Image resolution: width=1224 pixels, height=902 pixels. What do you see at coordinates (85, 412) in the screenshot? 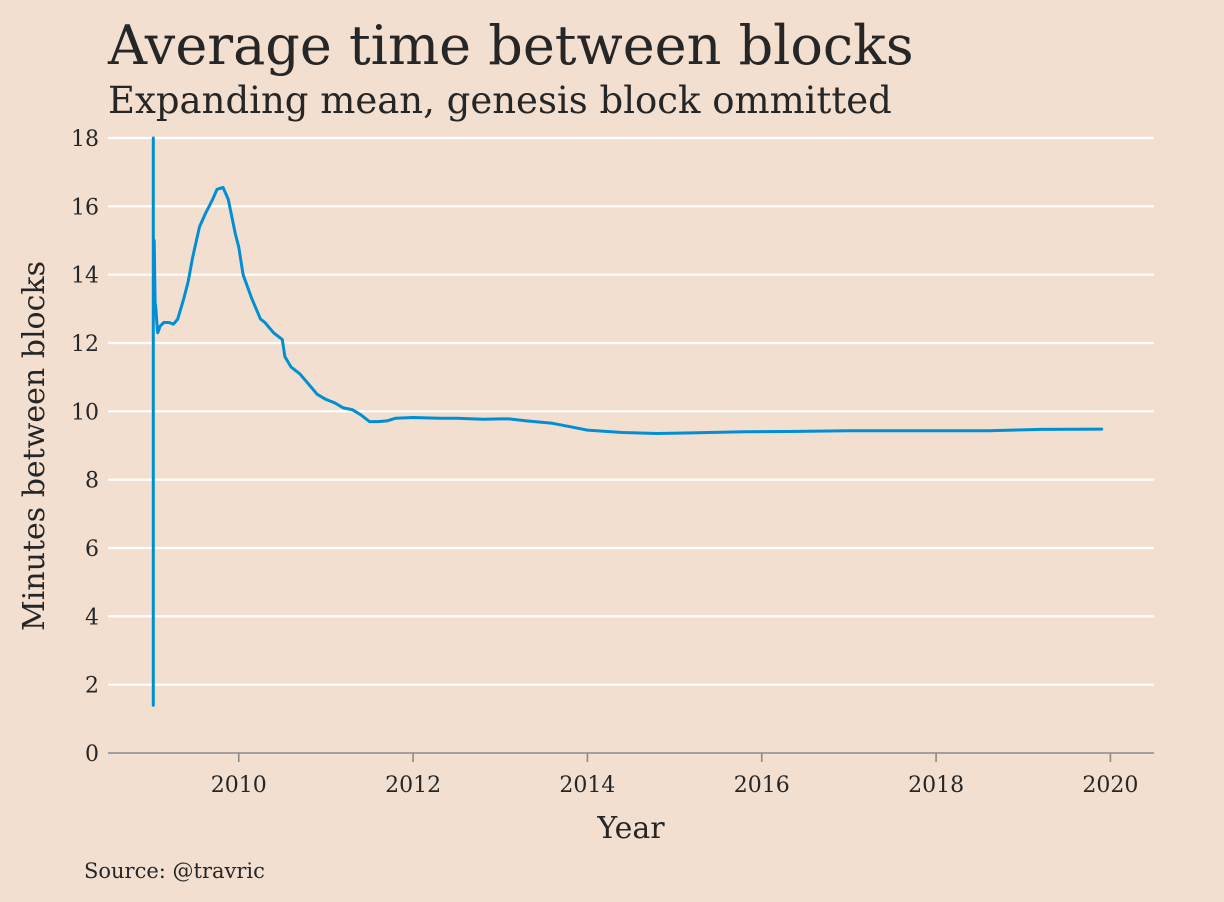
I see `y-tick-label-10: 10` at bounding box center [85, 412].